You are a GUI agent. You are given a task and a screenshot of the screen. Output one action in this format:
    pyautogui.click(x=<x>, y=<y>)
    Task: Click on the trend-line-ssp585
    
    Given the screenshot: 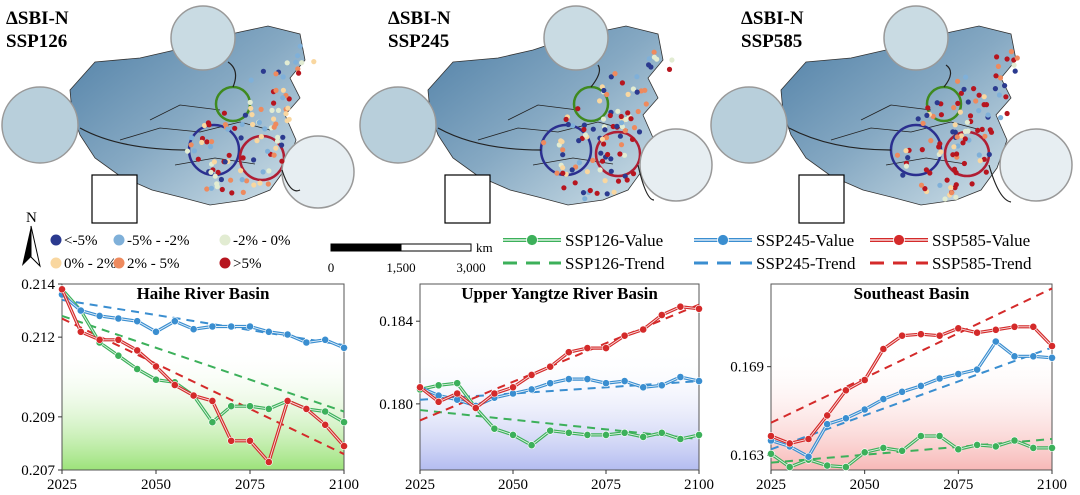 What is the action you would take?
    pyautogui.click(x=203, y=386)
    